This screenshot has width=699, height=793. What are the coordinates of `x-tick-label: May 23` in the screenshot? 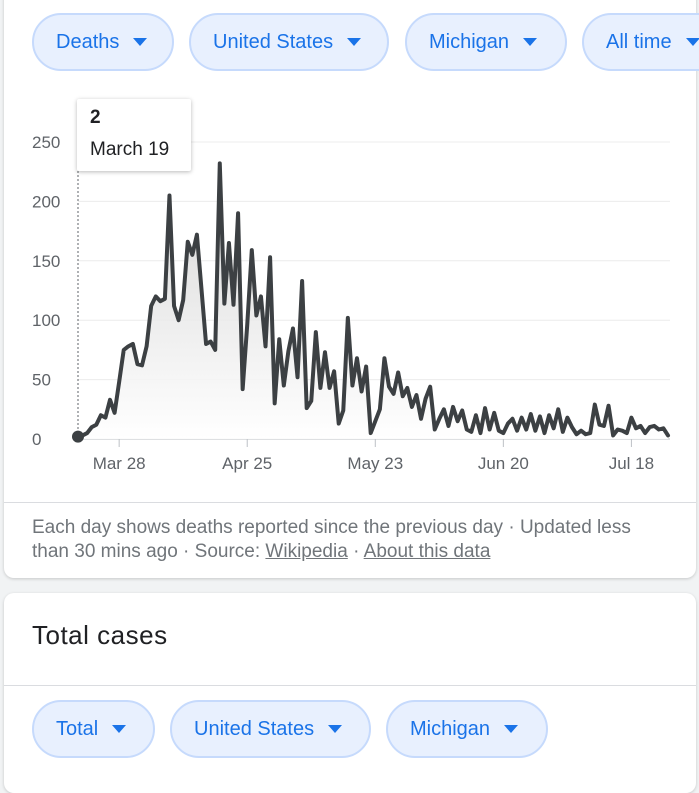 It's located at (375, 463).